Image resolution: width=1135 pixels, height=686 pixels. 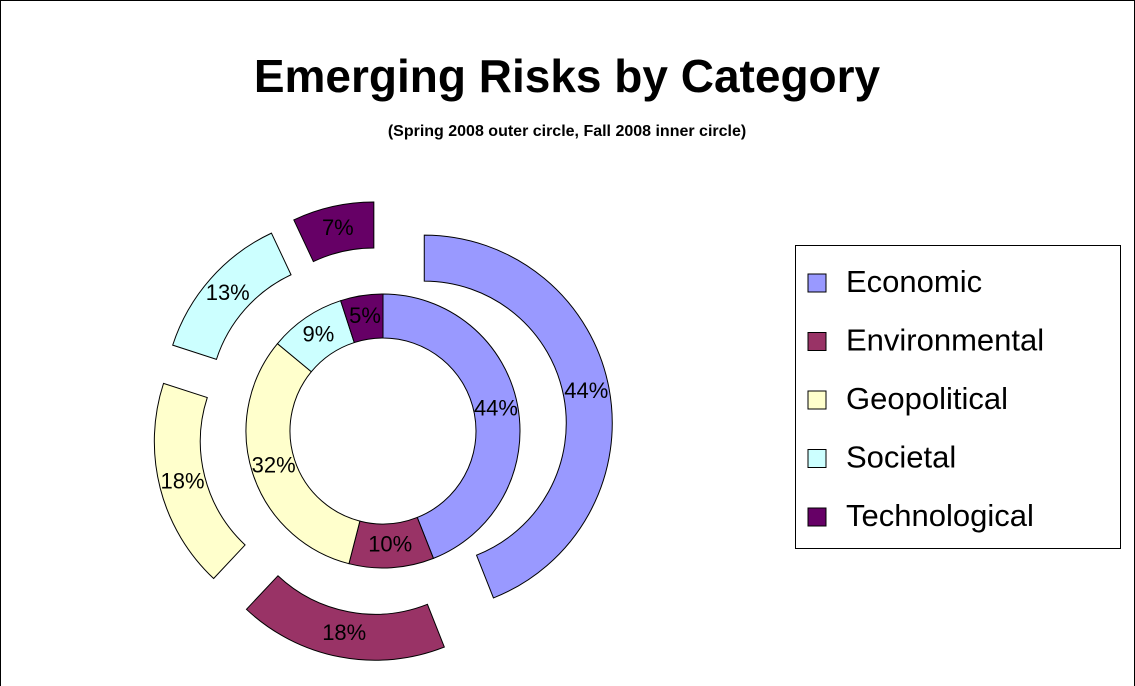 I want to click on legend-label: Societal, so click(x=901, y=457).